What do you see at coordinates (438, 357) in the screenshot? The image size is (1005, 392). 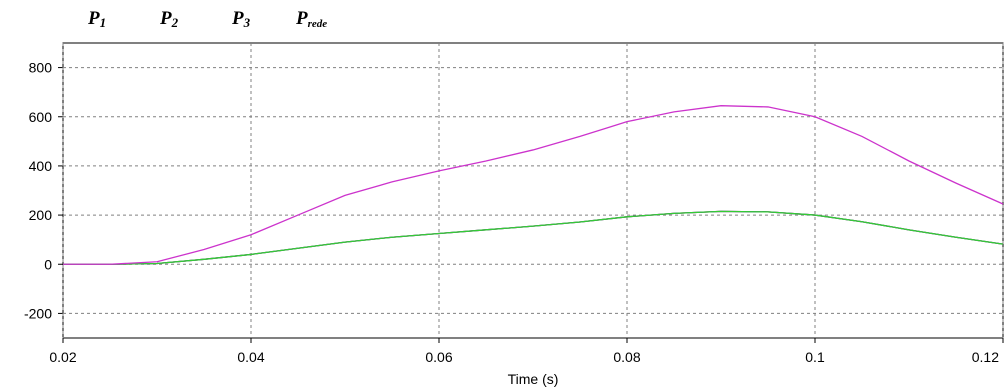 I see `x-tick-label: 0.06` at bounding box center [438, 357].